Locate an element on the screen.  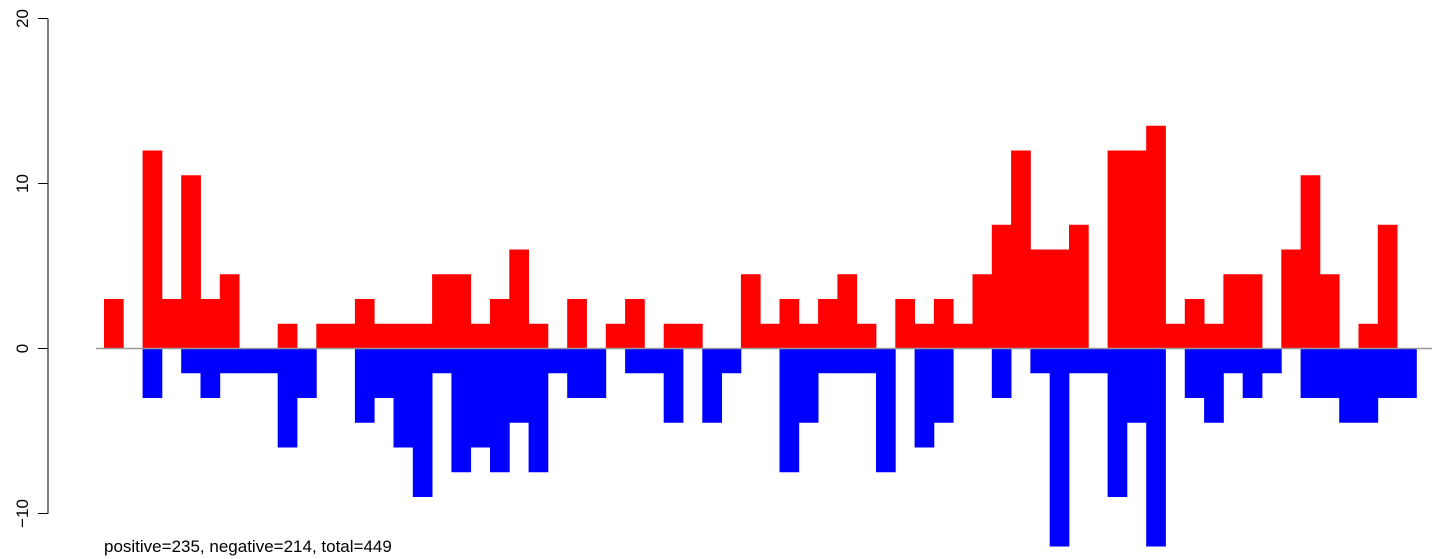
y-tick-label: −10 is located at coordinates (22, 513).